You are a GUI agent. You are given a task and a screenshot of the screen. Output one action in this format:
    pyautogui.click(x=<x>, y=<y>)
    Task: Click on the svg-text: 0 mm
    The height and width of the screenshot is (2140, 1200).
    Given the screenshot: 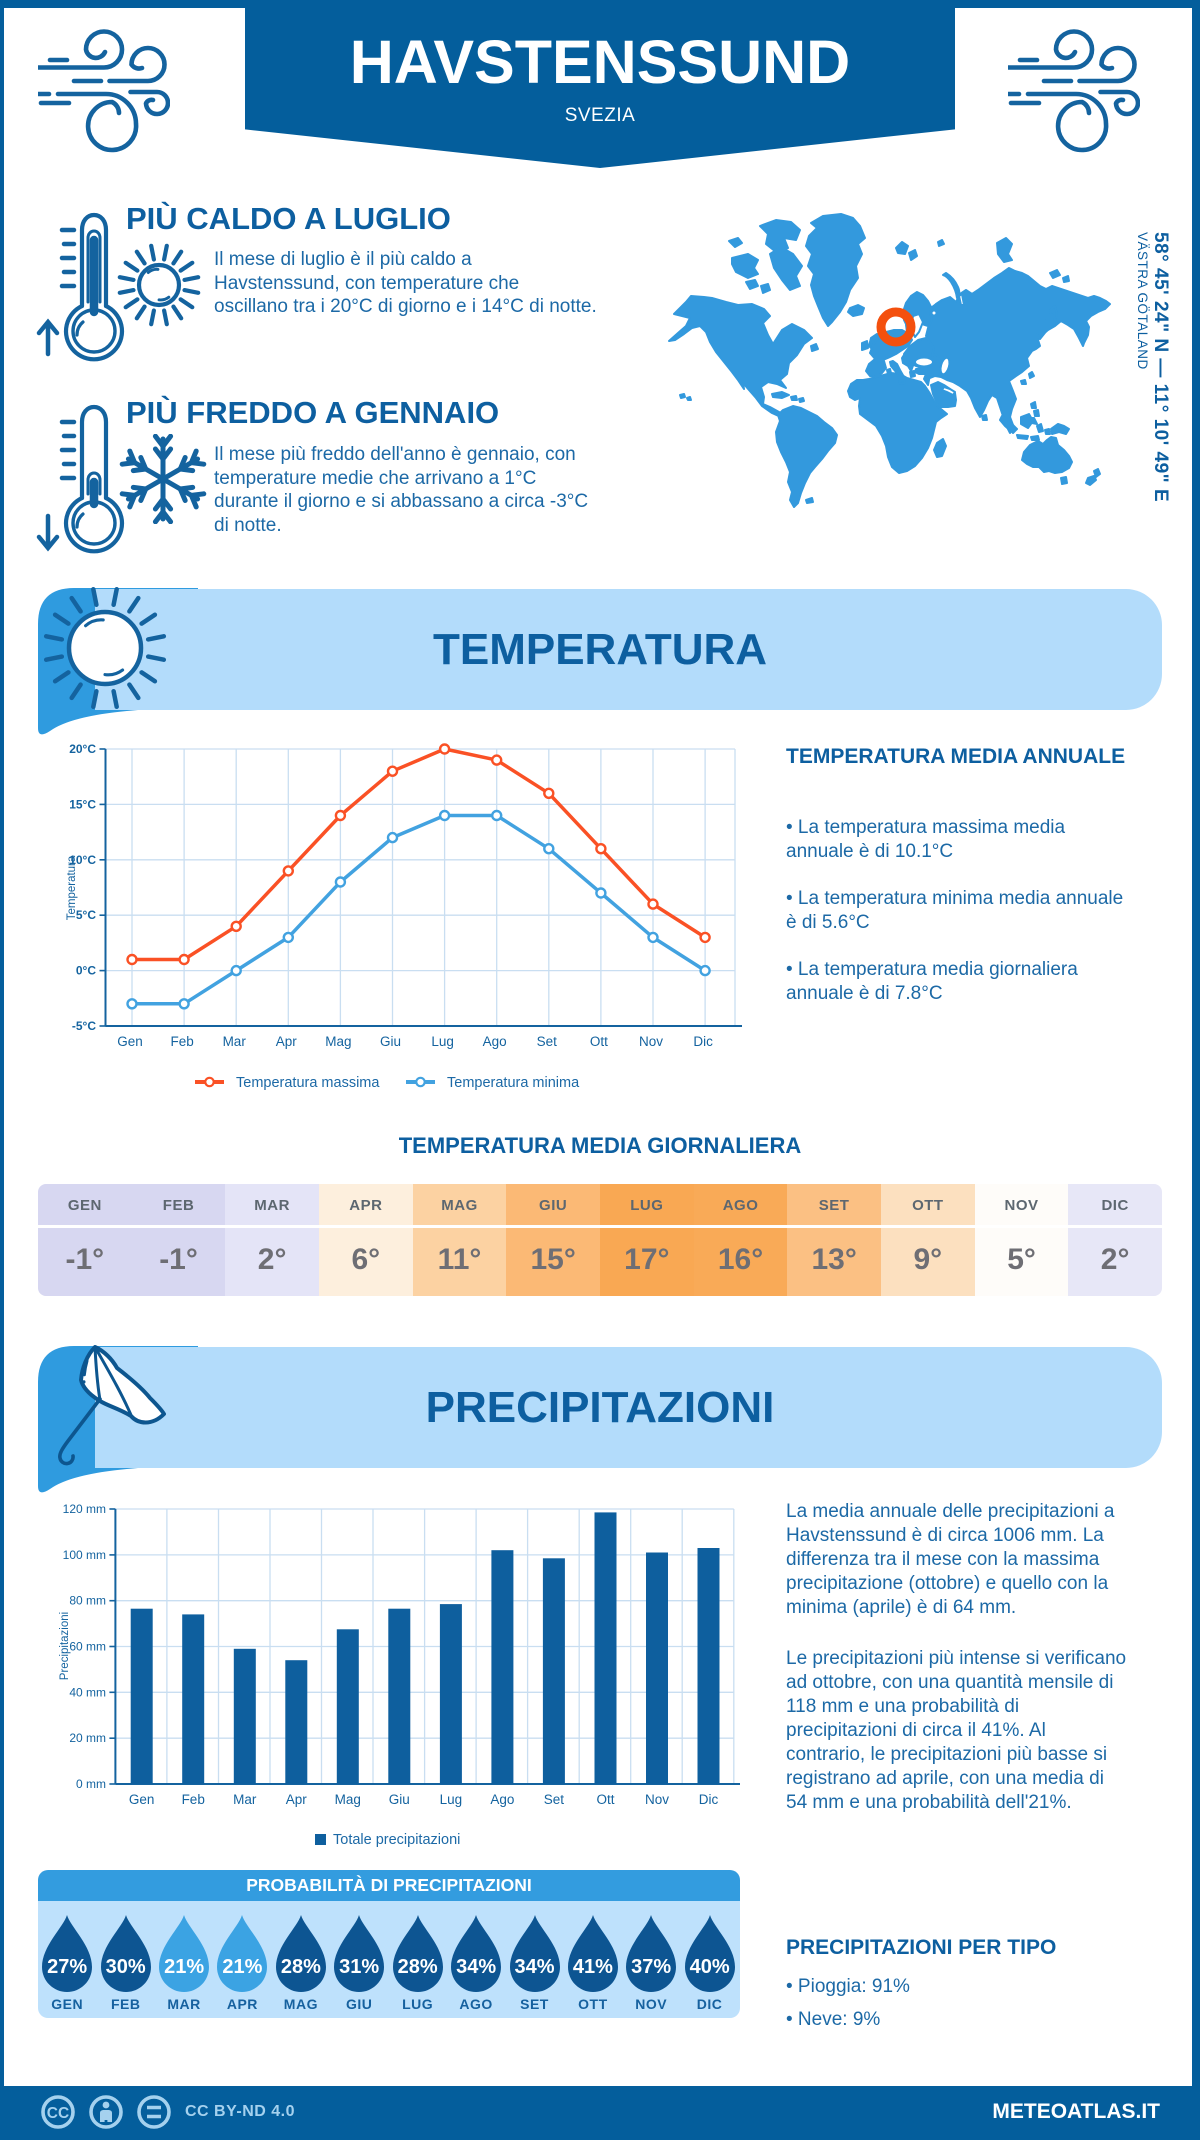 What is the action you would take?
    pyautogui.click(x=91, y=1784)
    